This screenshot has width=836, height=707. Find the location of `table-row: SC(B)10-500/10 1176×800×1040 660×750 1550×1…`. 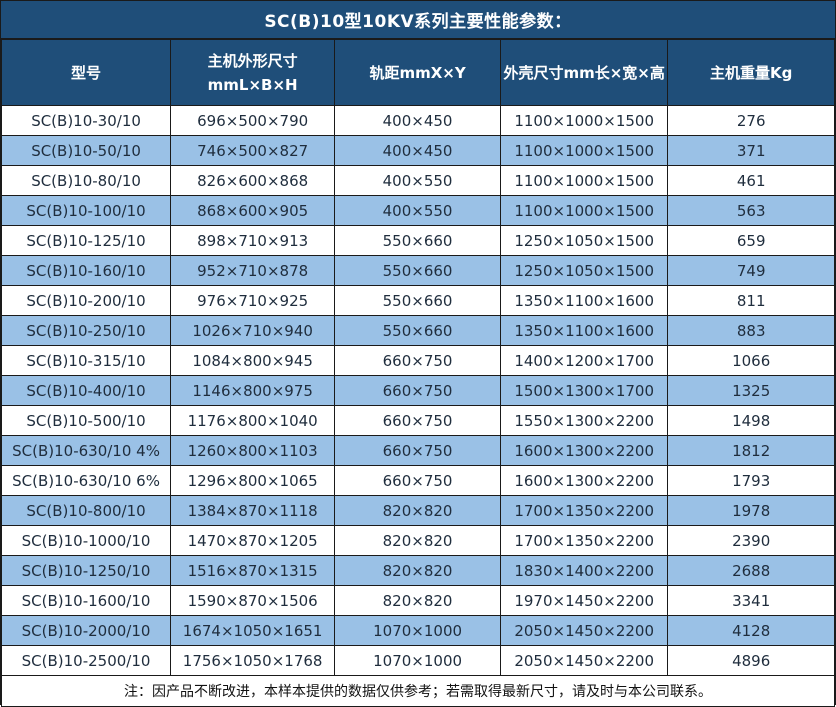

table-row: SC(B)10-500/10 1176×800×1040 660×750 1550×1… is located at coordinates (417, 420).